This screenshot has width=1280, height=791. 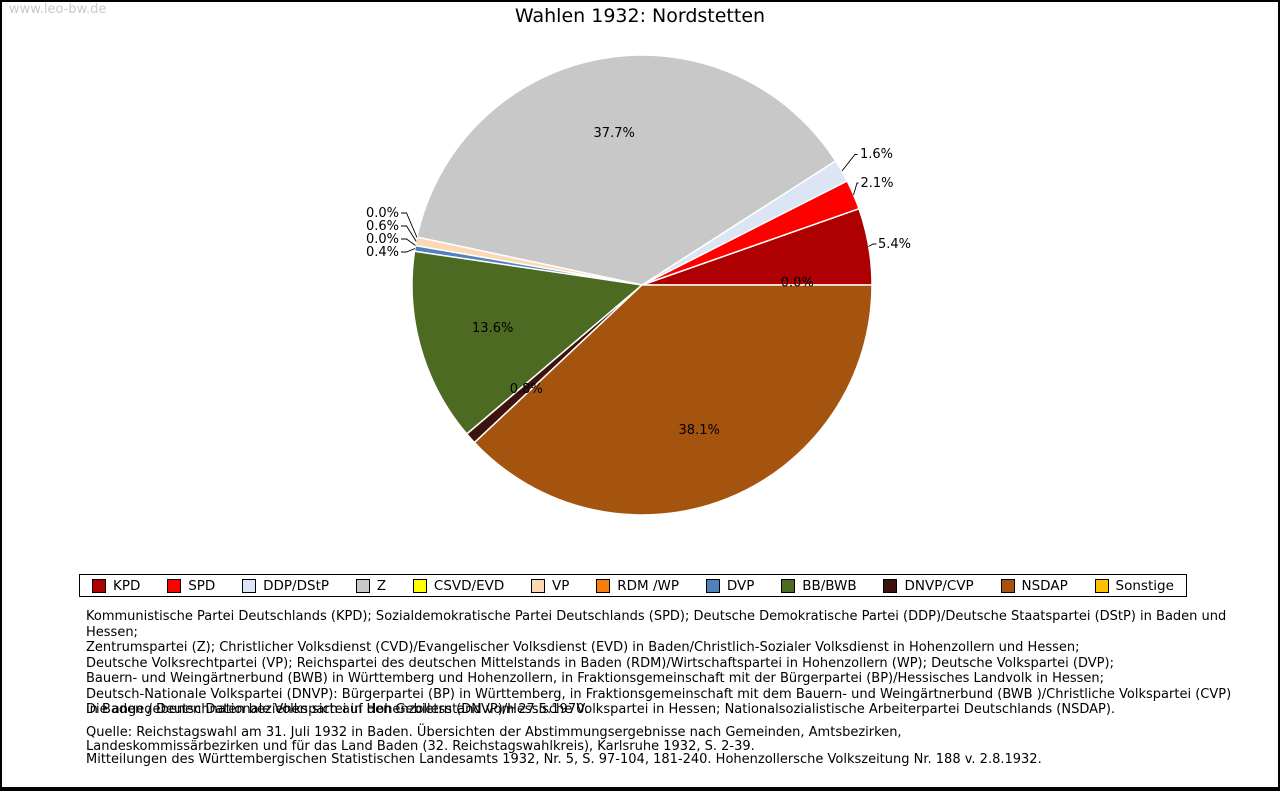 What do you see at coordinates (849, 163) in the screenshot?
I see `label-leader-ddp-dstp` at bounding box center [849, 163].